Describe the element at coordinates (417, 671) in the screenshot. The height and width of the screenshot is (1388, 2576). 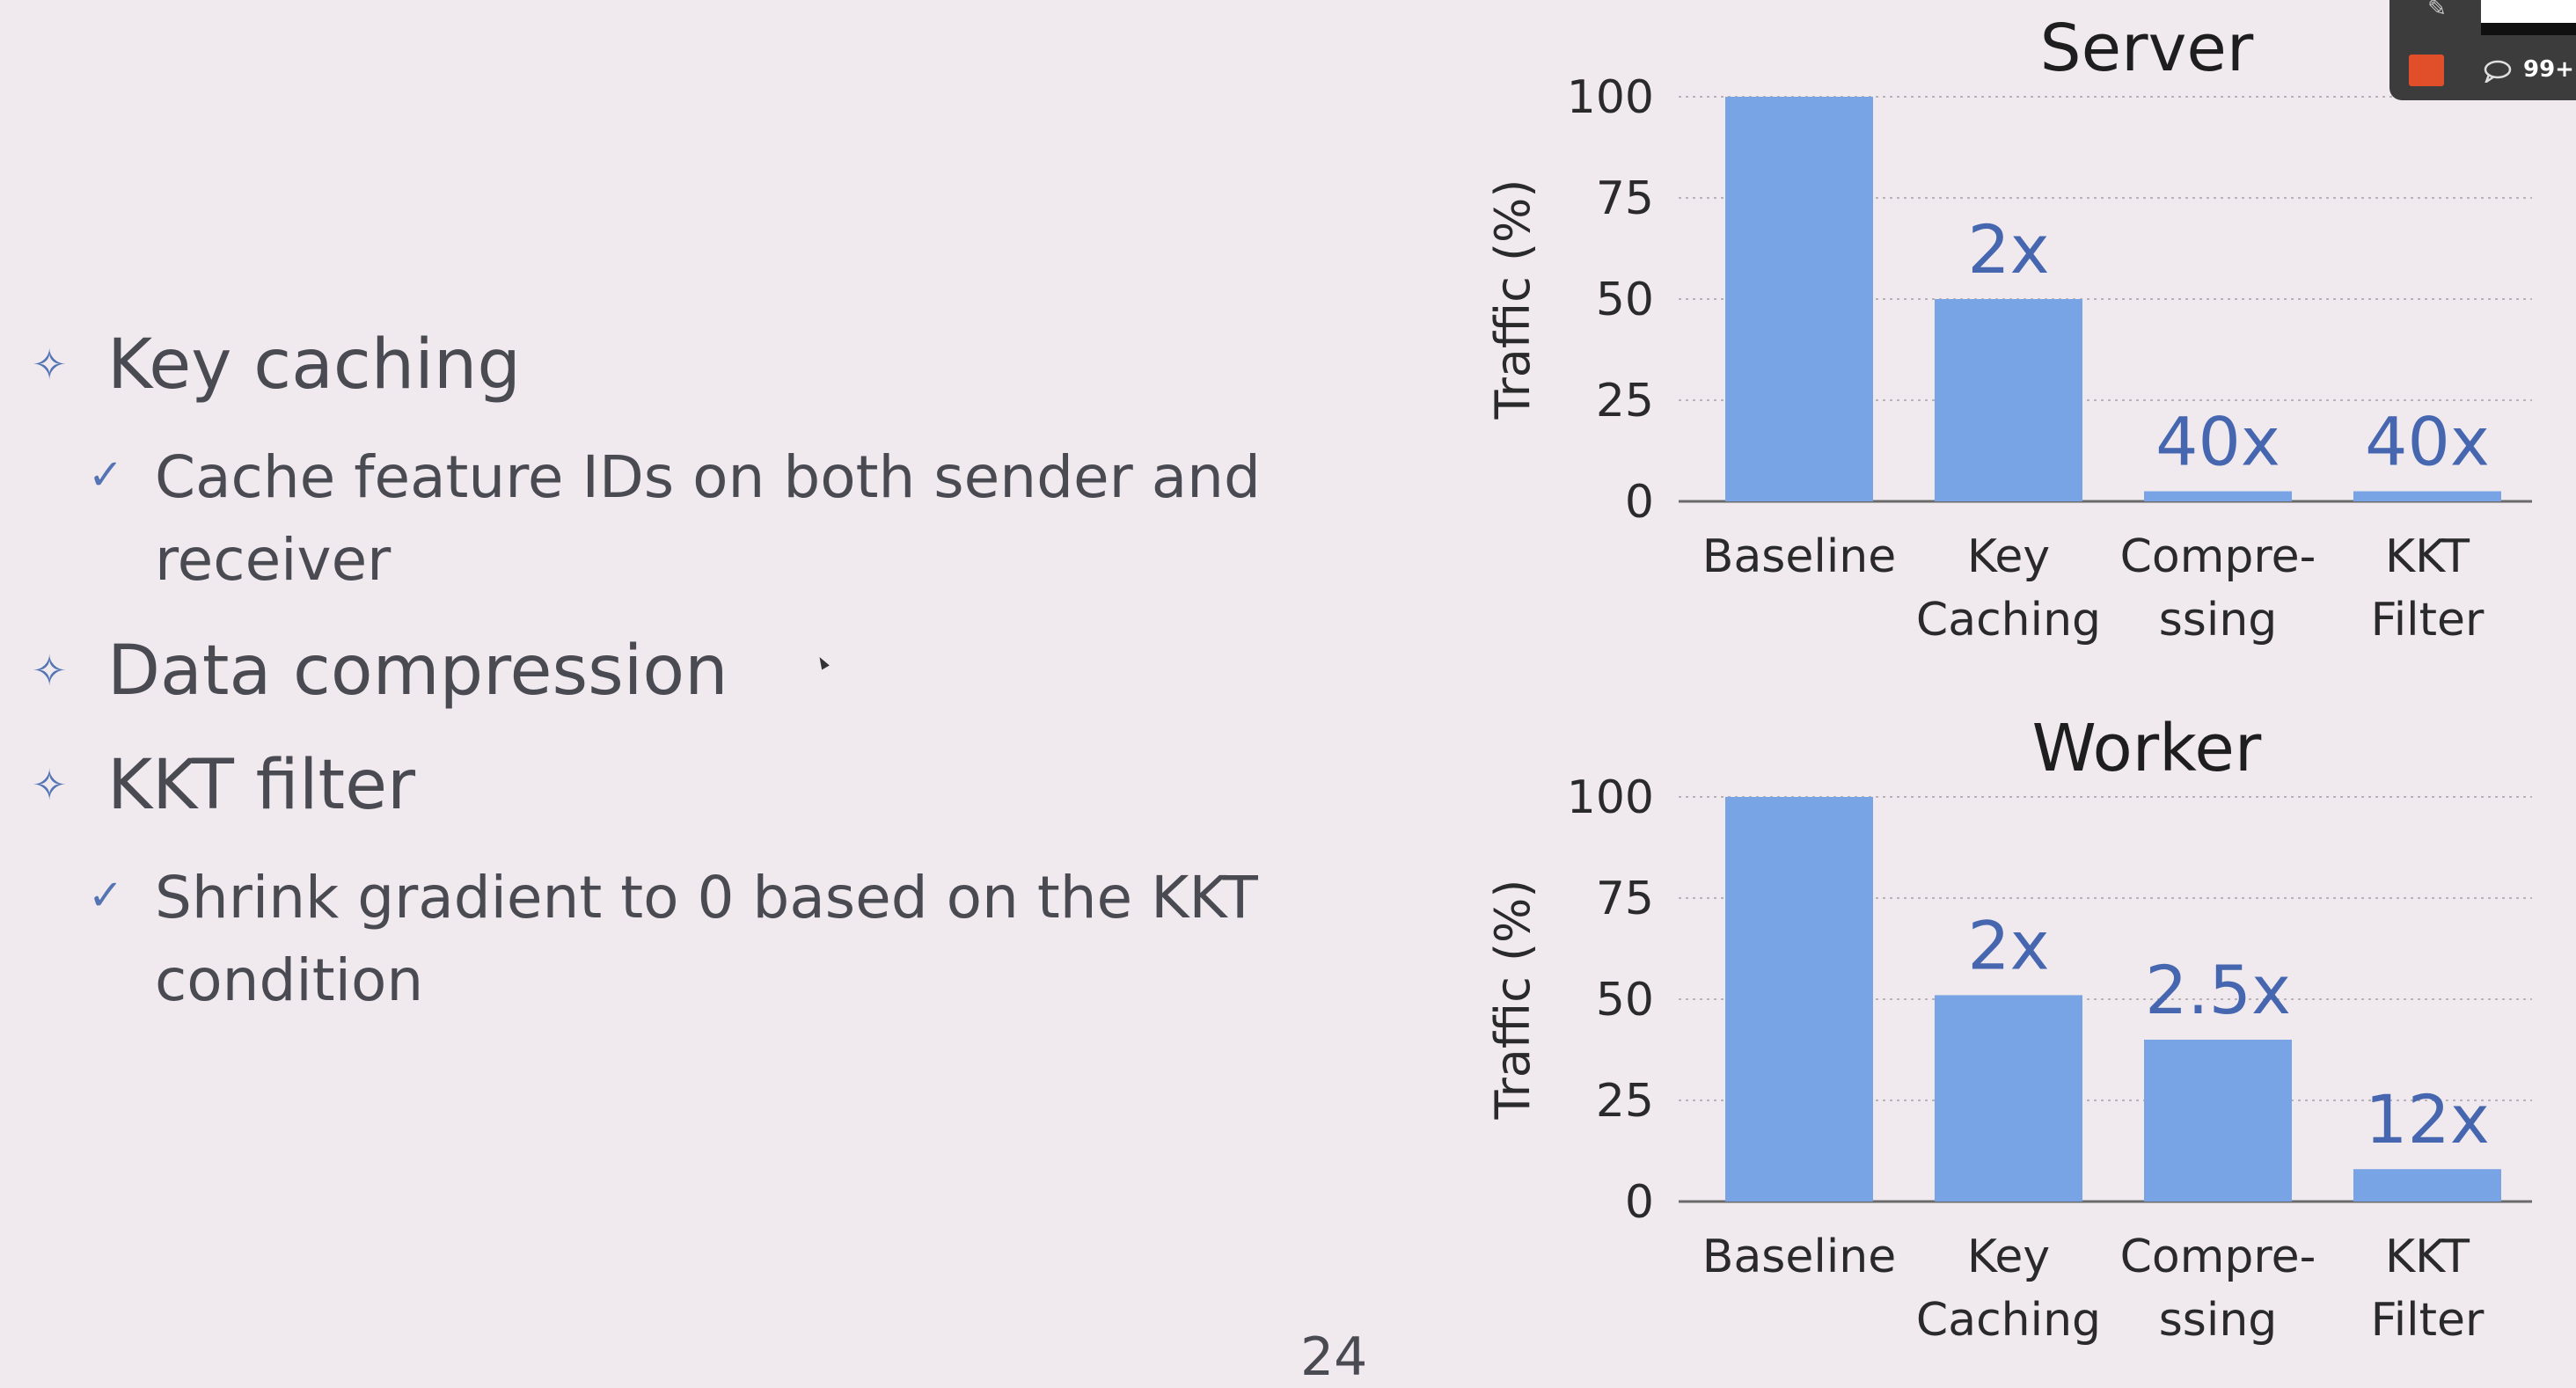
I see `bullet-text: Data compression` at that location.